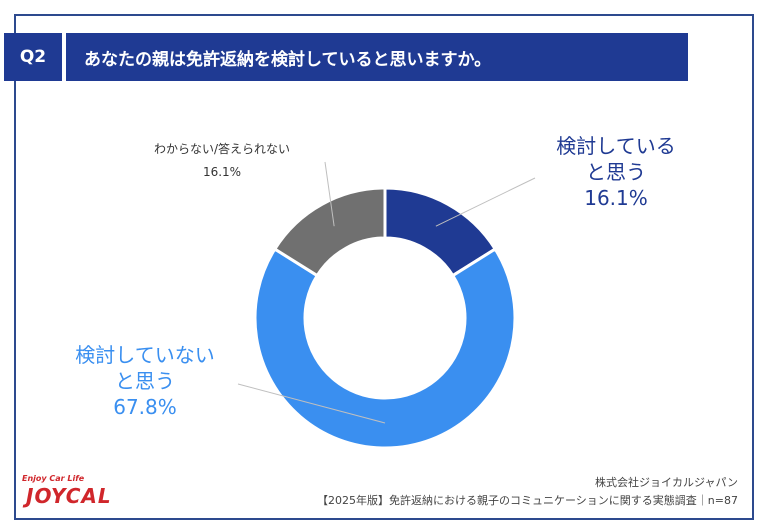  Describe the element at coordinates (377, 57) in the screenshot. I see `question-title: あなたの親は免許返納を検討していると思いますか。` at that location.